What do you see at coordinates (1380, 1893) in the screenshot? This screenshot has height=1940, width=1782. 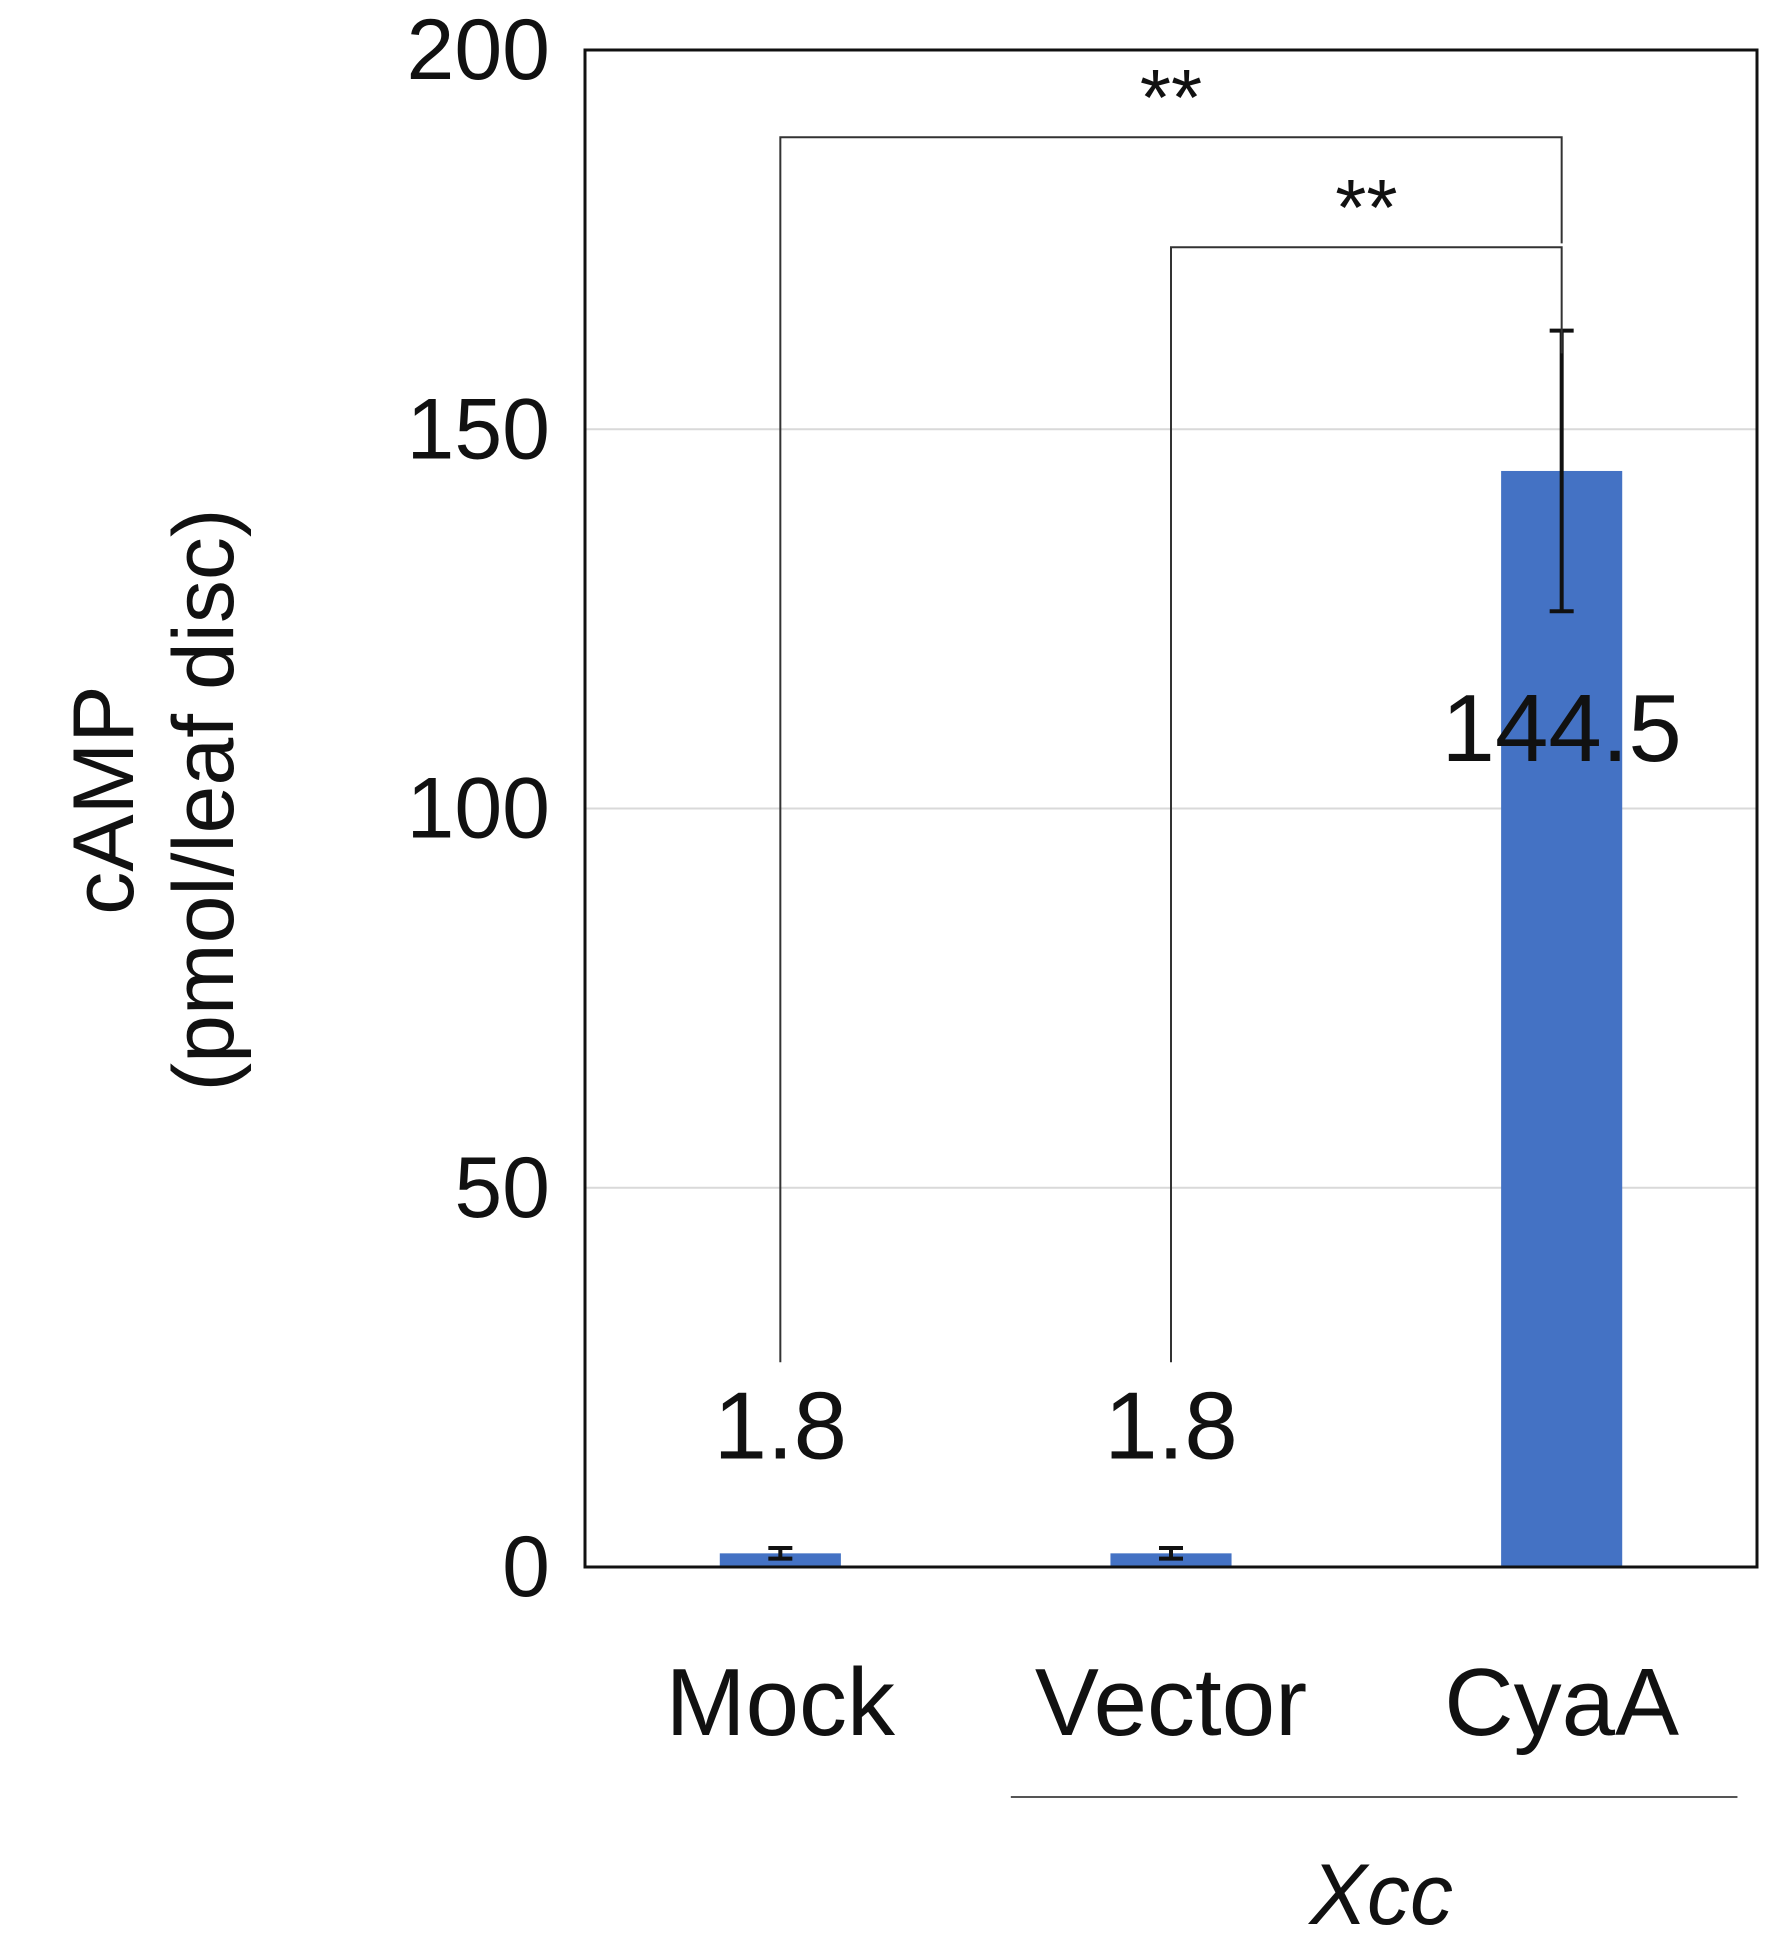 I see `group-label-xcc: Xcc` at bounding box center [1380, 1893].